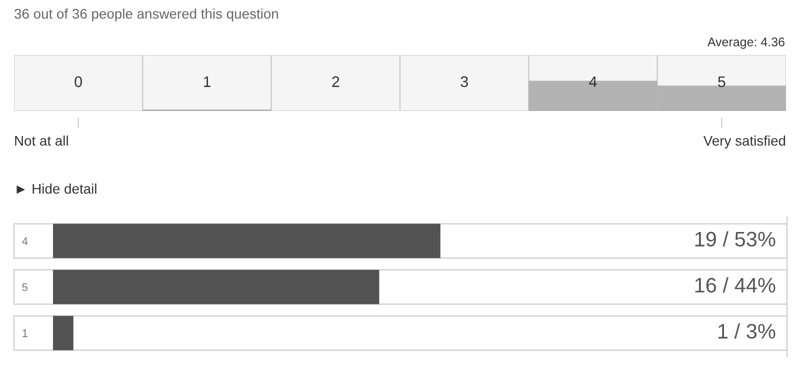 This screenshot has height=373, width=800. What do you see at coordinates (747, 331) in the screenshot?
I see `data-label: 1 / 3%` at bounding box center [747, 331].